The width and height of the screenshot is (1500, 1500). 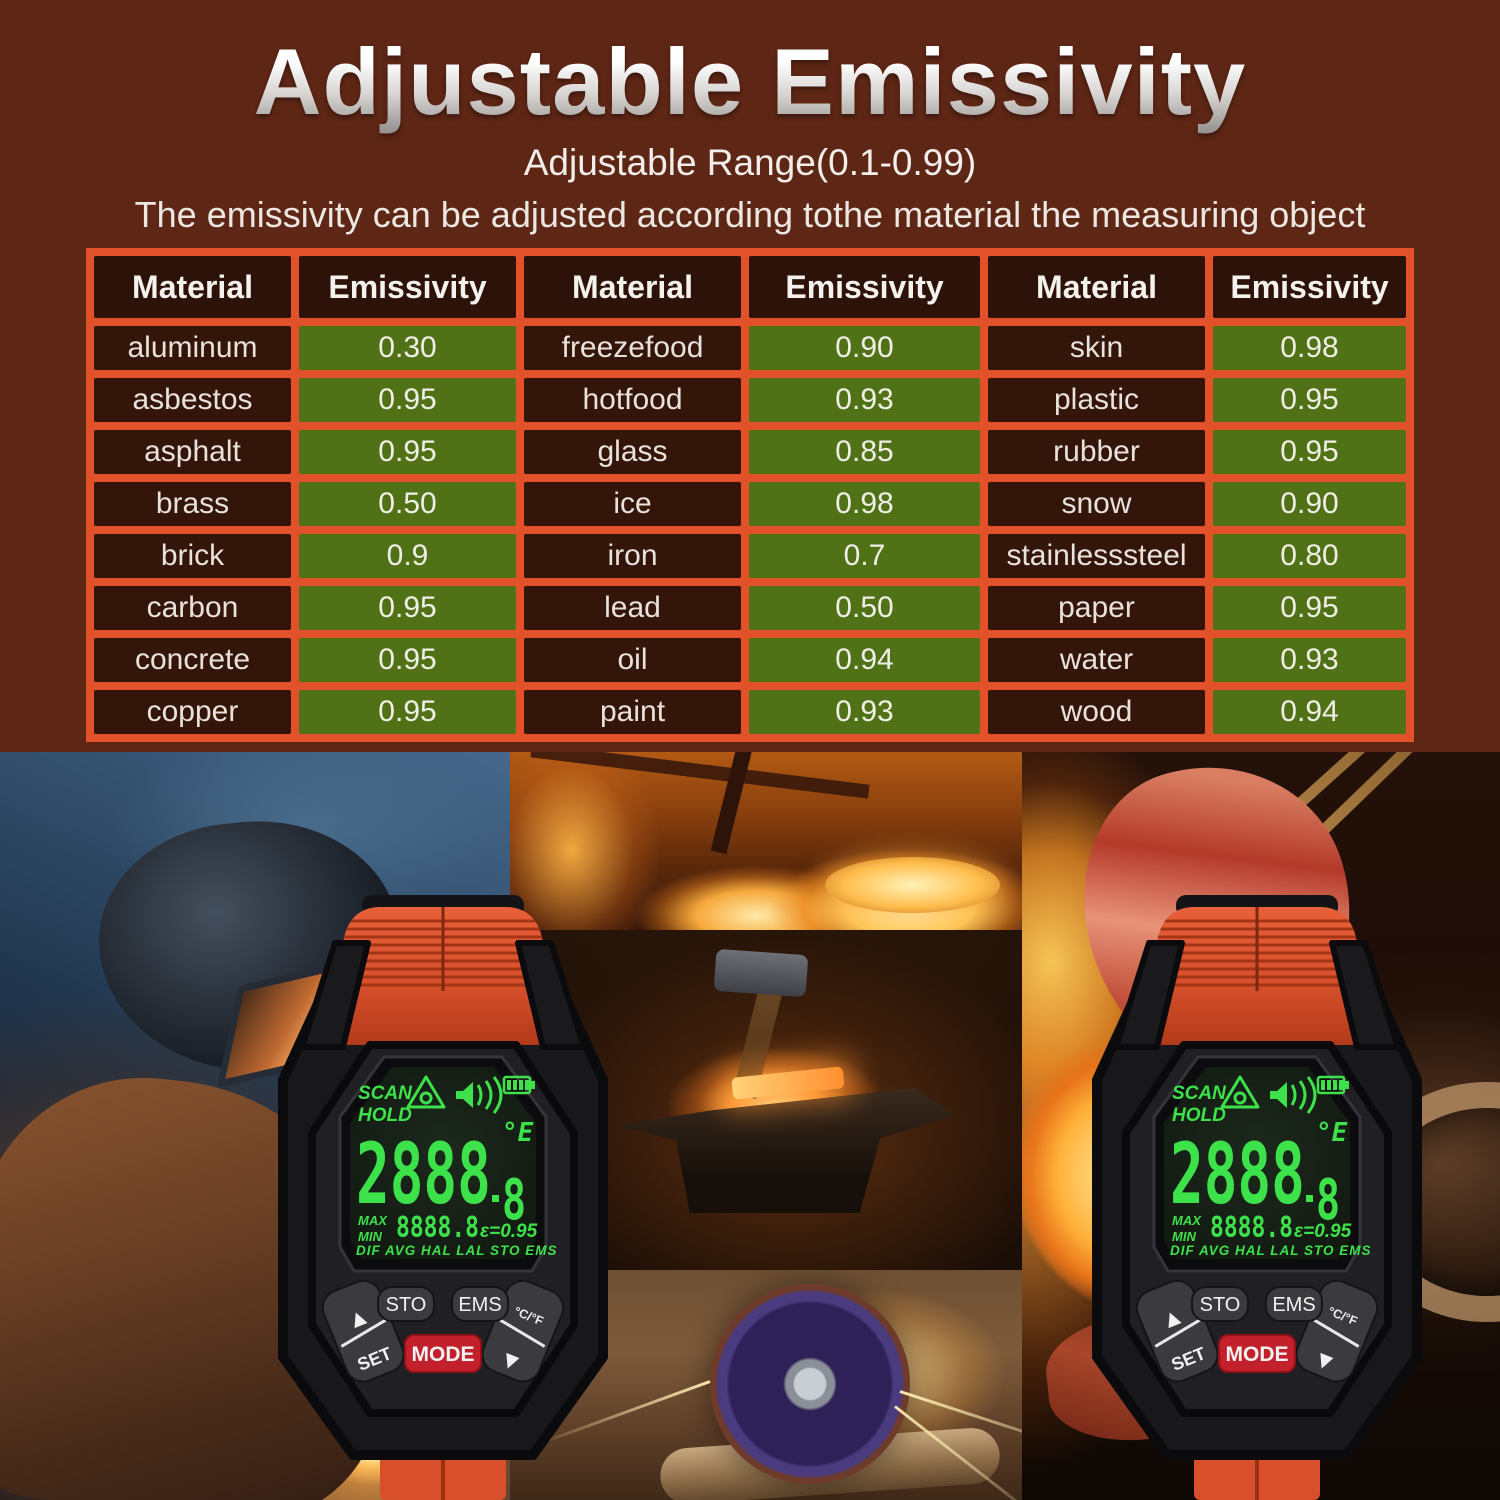 What do you see at coordinates (632, 608) in the screenshot?
I see `material-cell: lead` at bounding box center [632, 608].